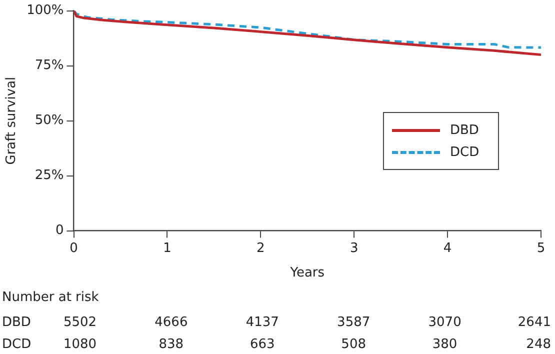 Image resolution: width=555 pixels, height=354 pixels. Describe the element at coordinates (80, 322) in the screenshot. I see `text: 5502` at that location.